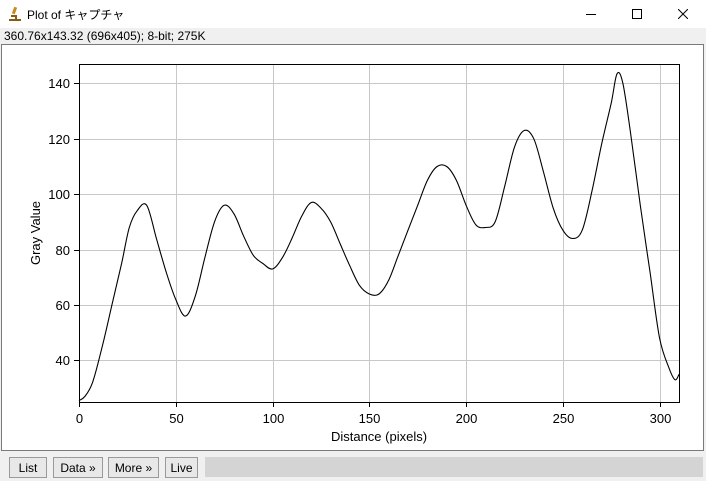  Describe the element at coordinates (79, 418) in the screenshot. I see `x-tick-label: 0` at that location.